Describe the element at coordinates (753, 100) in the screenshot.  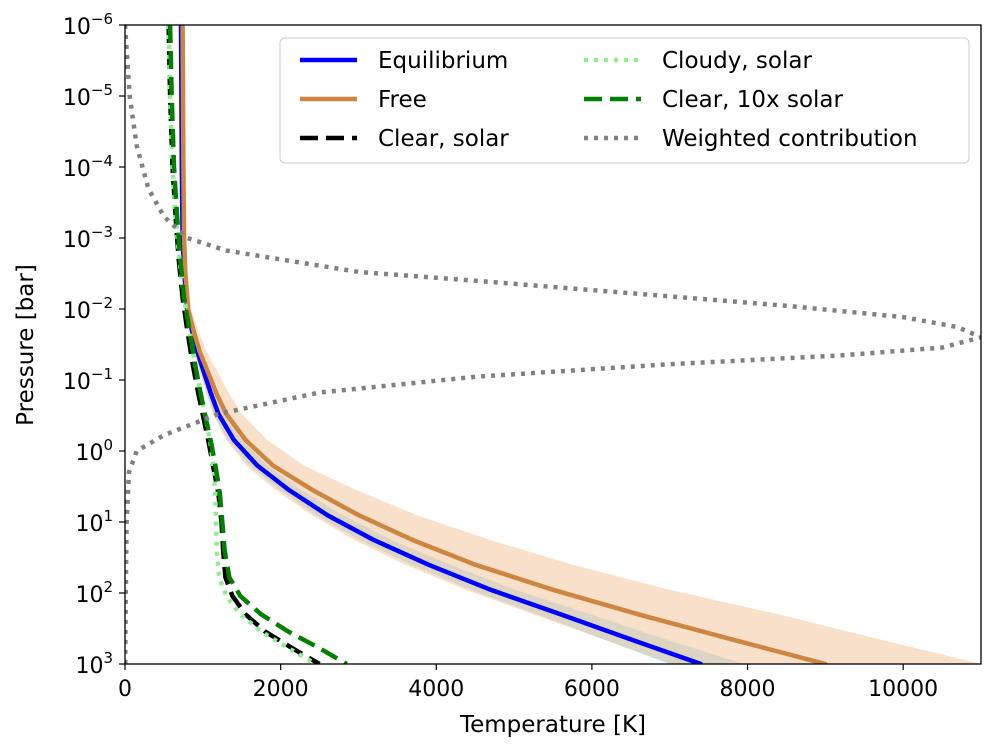
I see `legend-label-4: Clear, 10x solar` at that location.